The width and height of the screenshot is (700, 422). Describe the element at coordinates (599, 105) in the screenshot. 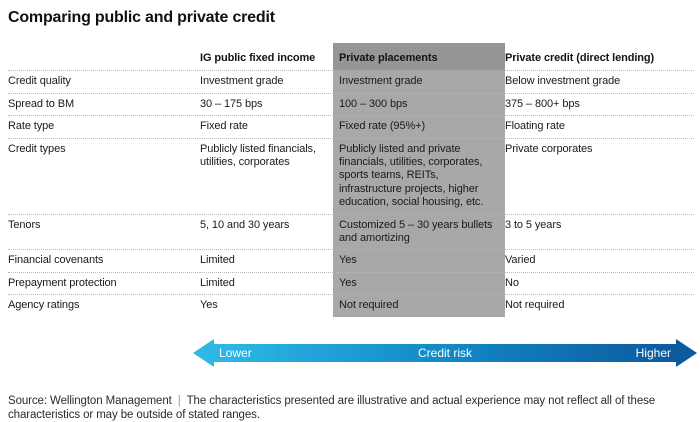

I see `cell-private-credit: 375 – 800+ bps` at that location.